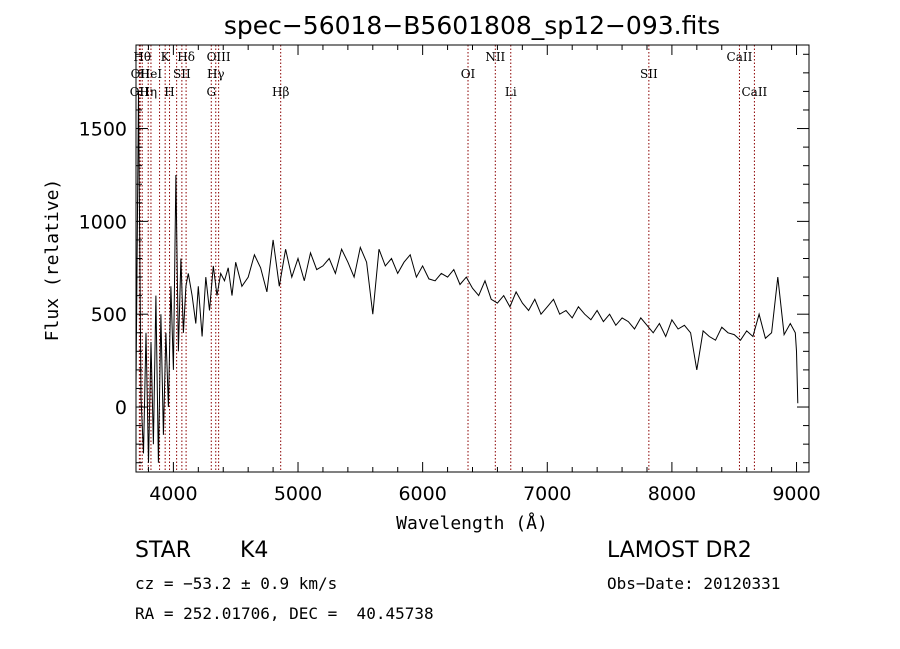 This screenshot has width=900, height=649. I want to click on x-tick-label: 6000, so click(422, 494).